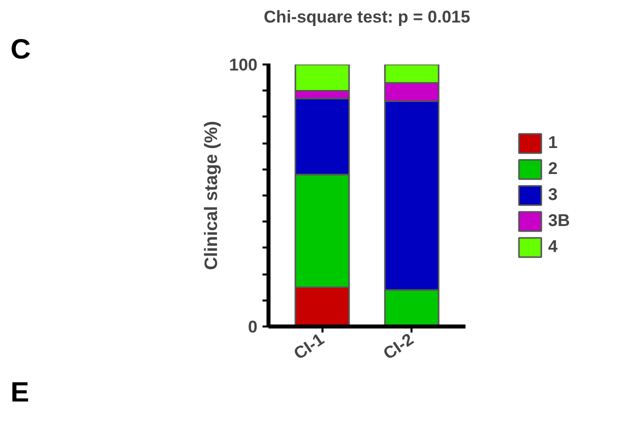 Image resolution: width=620 pixels, height=424 pixels. Describe the element at coordinates (211, 195) in the screenshot. I see `y-axis-title: Clinical stage (%)` at that location.